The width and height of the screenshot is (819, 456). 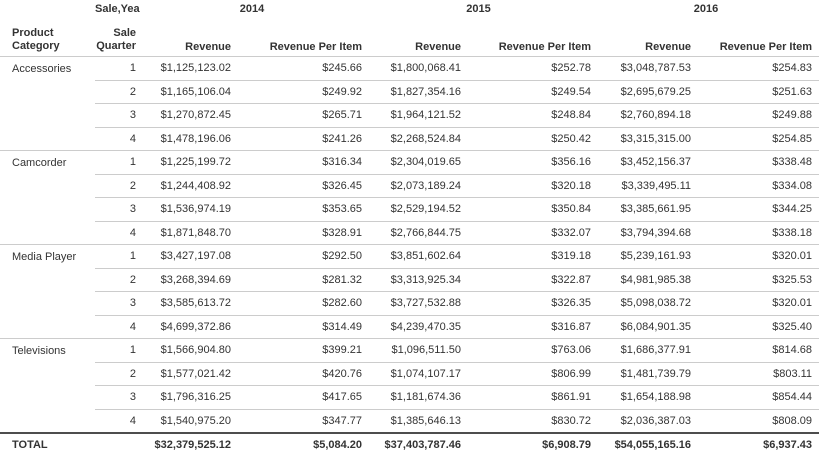 I want to click on revenue-per-item-2016-cell: $854.44, so click(x=756, y=398).